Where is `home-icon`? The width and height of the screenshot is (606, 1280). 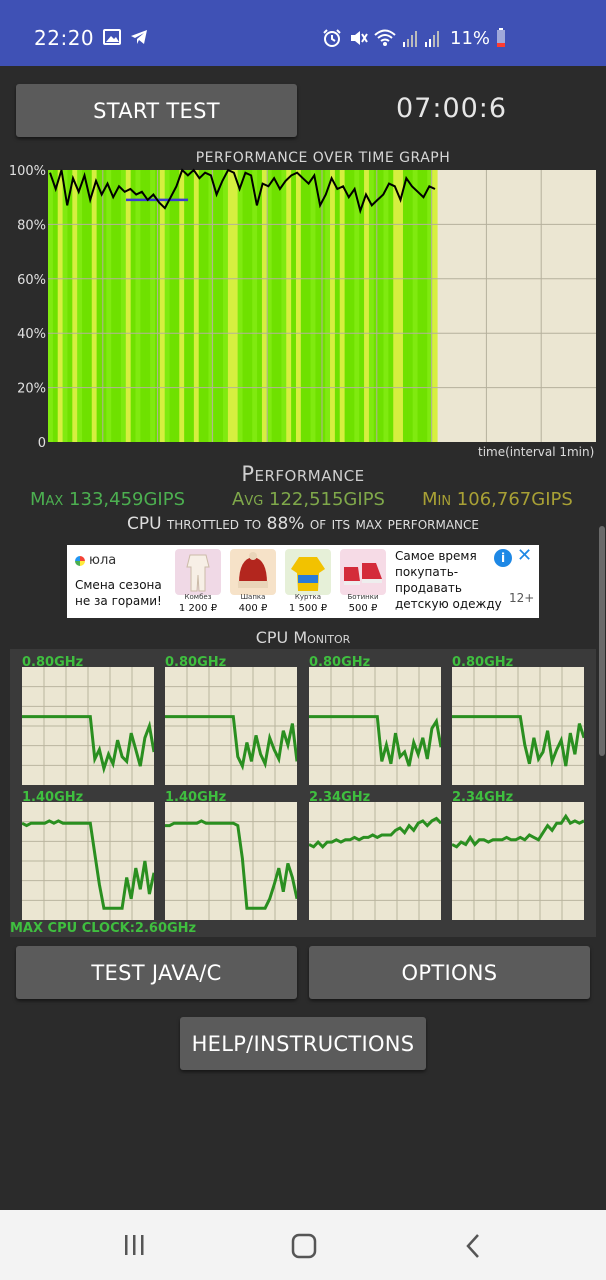 home-icon is located at coordinates (304, 1246).